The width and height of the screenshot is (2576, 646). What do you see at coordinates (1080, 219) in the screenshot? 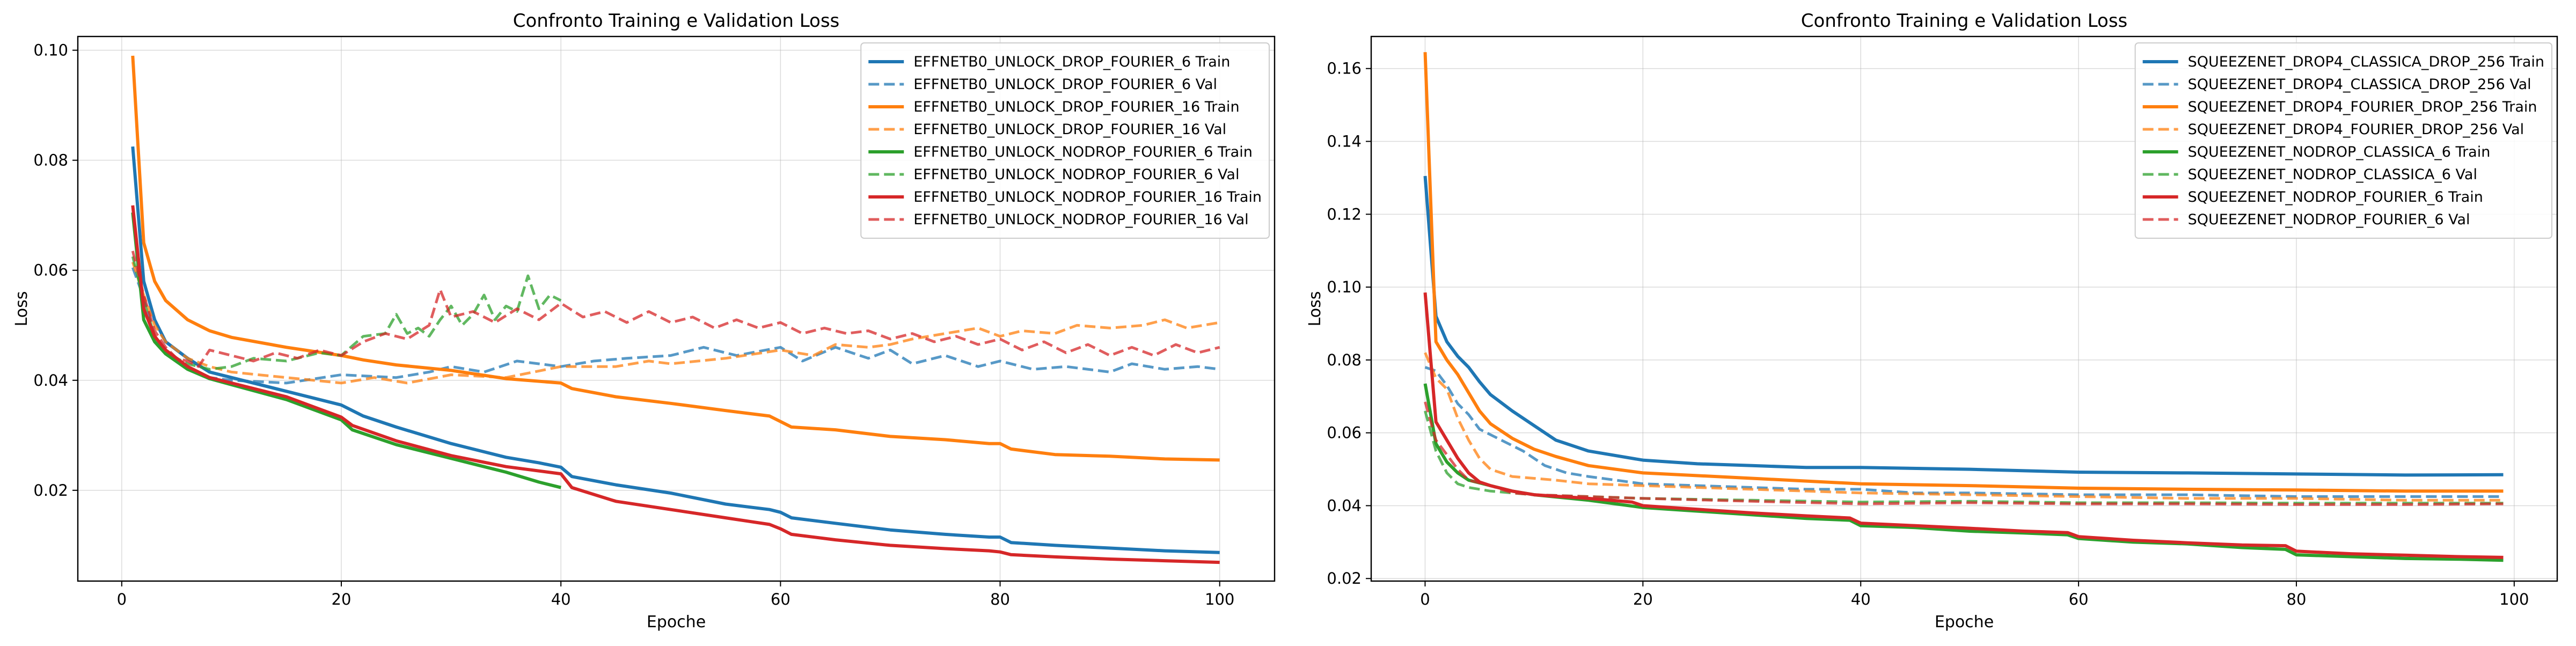
I see `legend-label: EFFNETB0_UNLOCK_NODROP_FOURIER_16 Val` at bounding box center [1080, 219].